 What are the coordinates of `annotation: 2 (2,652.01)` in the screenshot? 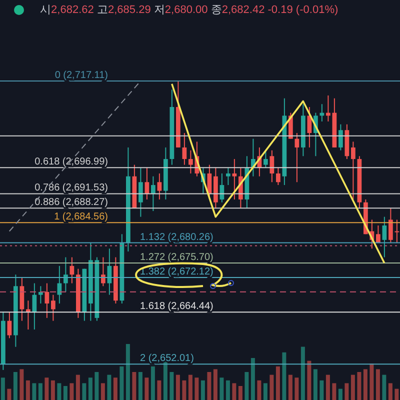 It's located at (167, 358).